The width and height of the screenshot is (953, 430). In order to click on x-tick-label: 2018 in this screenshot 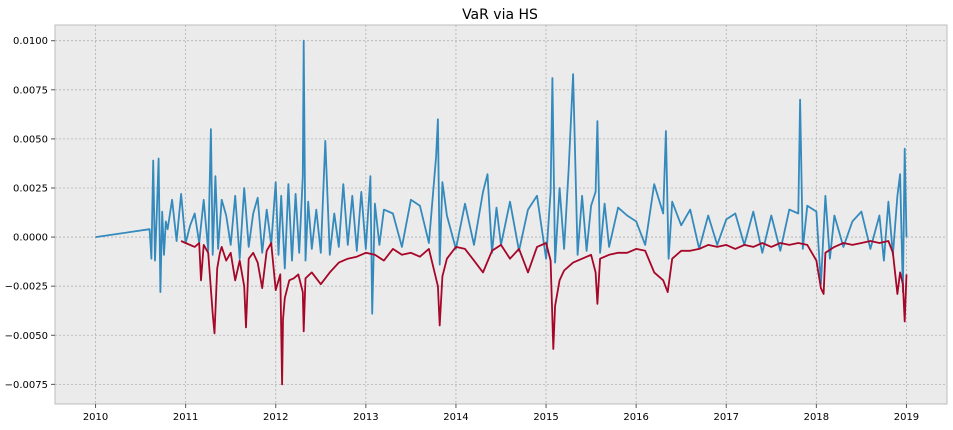, I will do `click(816, 417)`.